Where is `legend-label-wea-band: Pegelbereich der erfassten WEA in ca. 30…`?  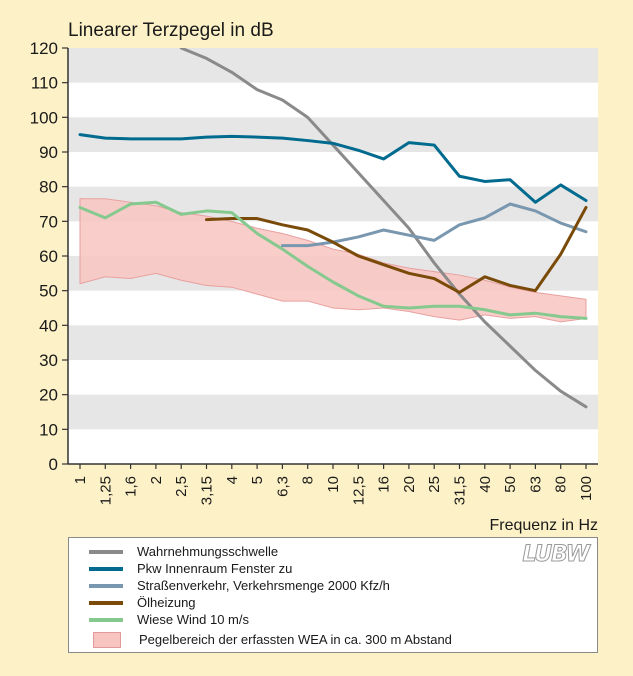 legend-label-wea-band: Pegelbereich der erfassten WEA in ca. 30… is located at coordinates (295, 639).